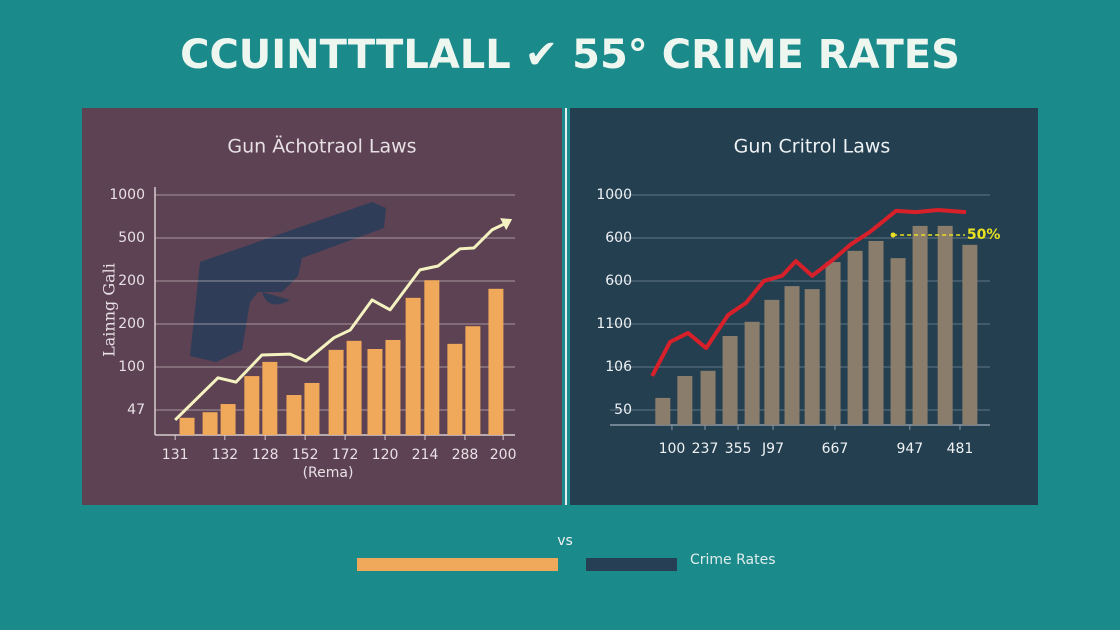 Image resolution: width=1120 pixels, height=634 pixels. I want to click on x-tick-label: 667, so click(835, 449).